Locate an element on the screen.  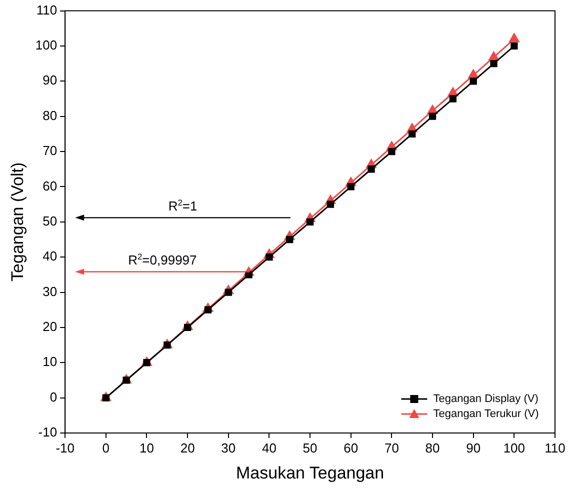
x-tick-label: 80 is located at coordinates (432, 448).